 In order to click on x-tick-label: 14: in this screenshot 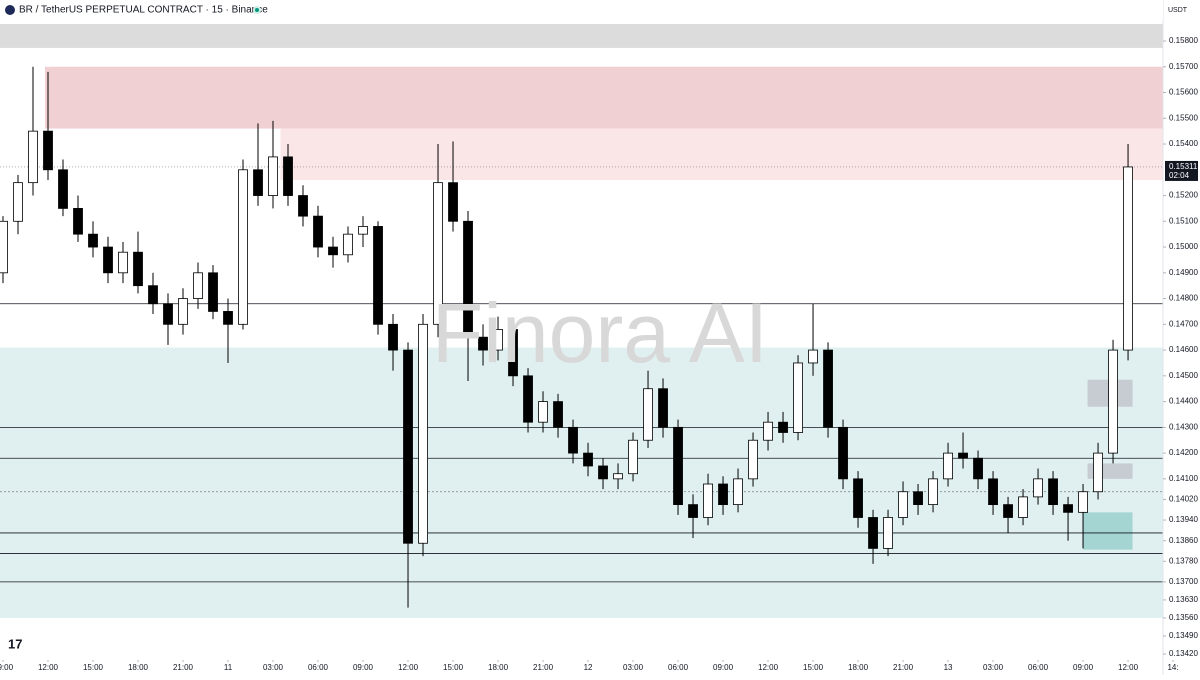, I will do `click(1172, 667)`.